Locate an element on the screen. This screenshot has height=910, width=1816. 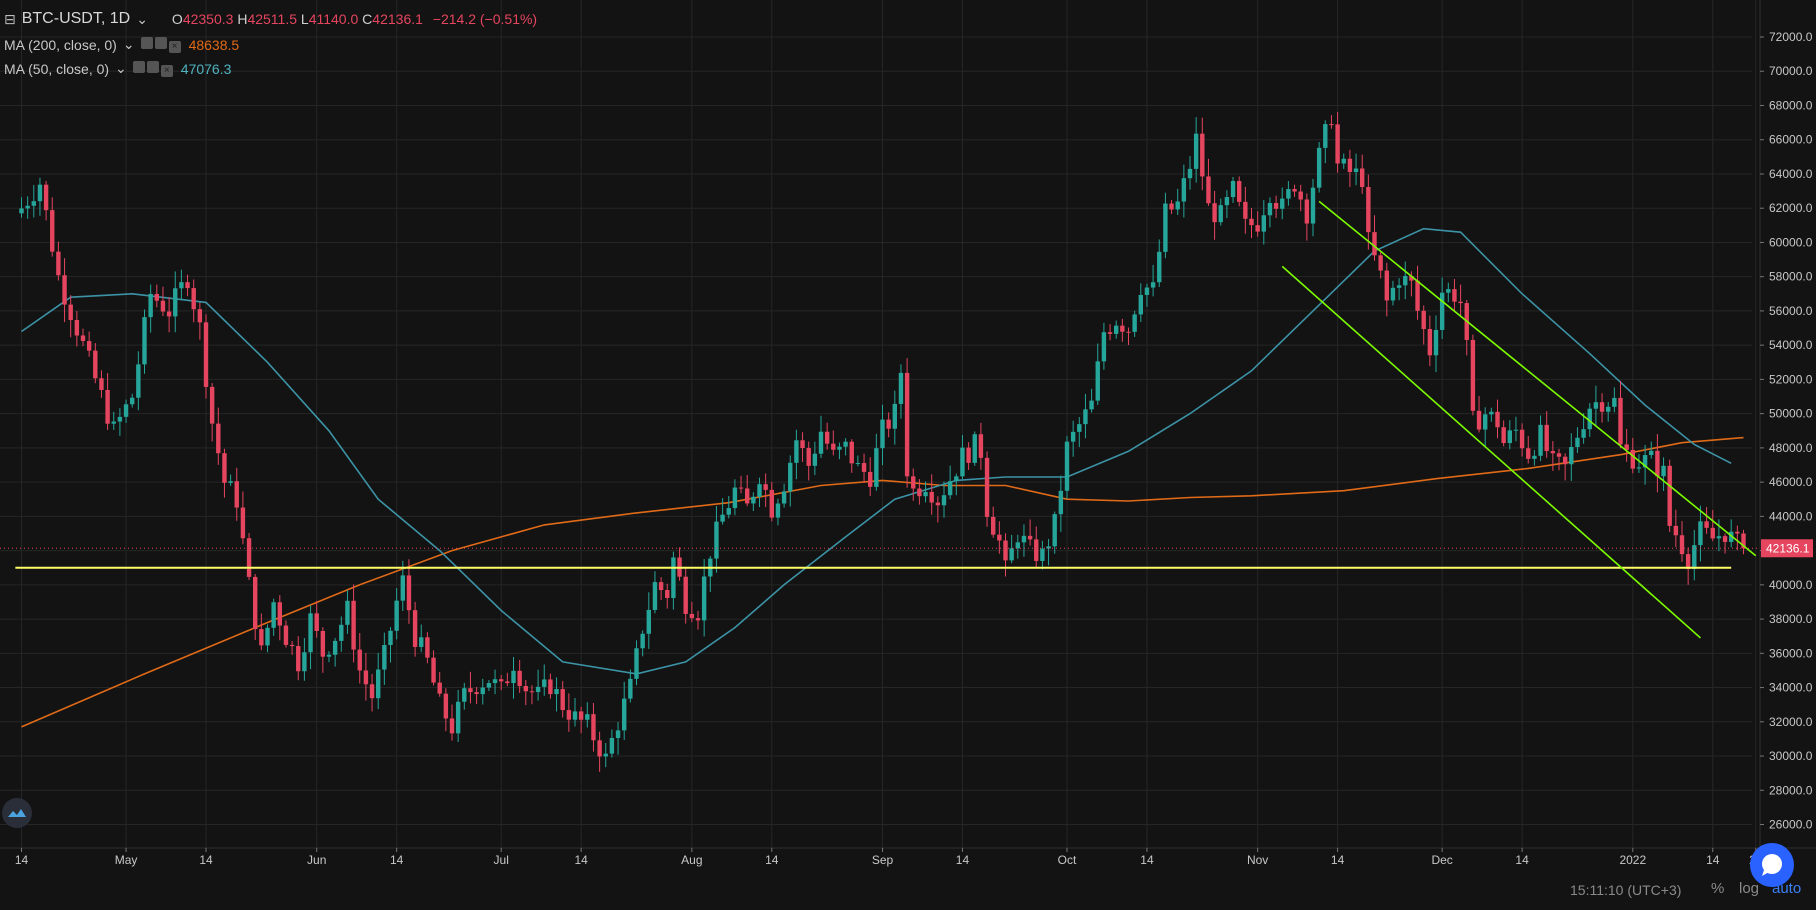
price-tick-label: 68000.0 is located at coordinates (1791, 105).